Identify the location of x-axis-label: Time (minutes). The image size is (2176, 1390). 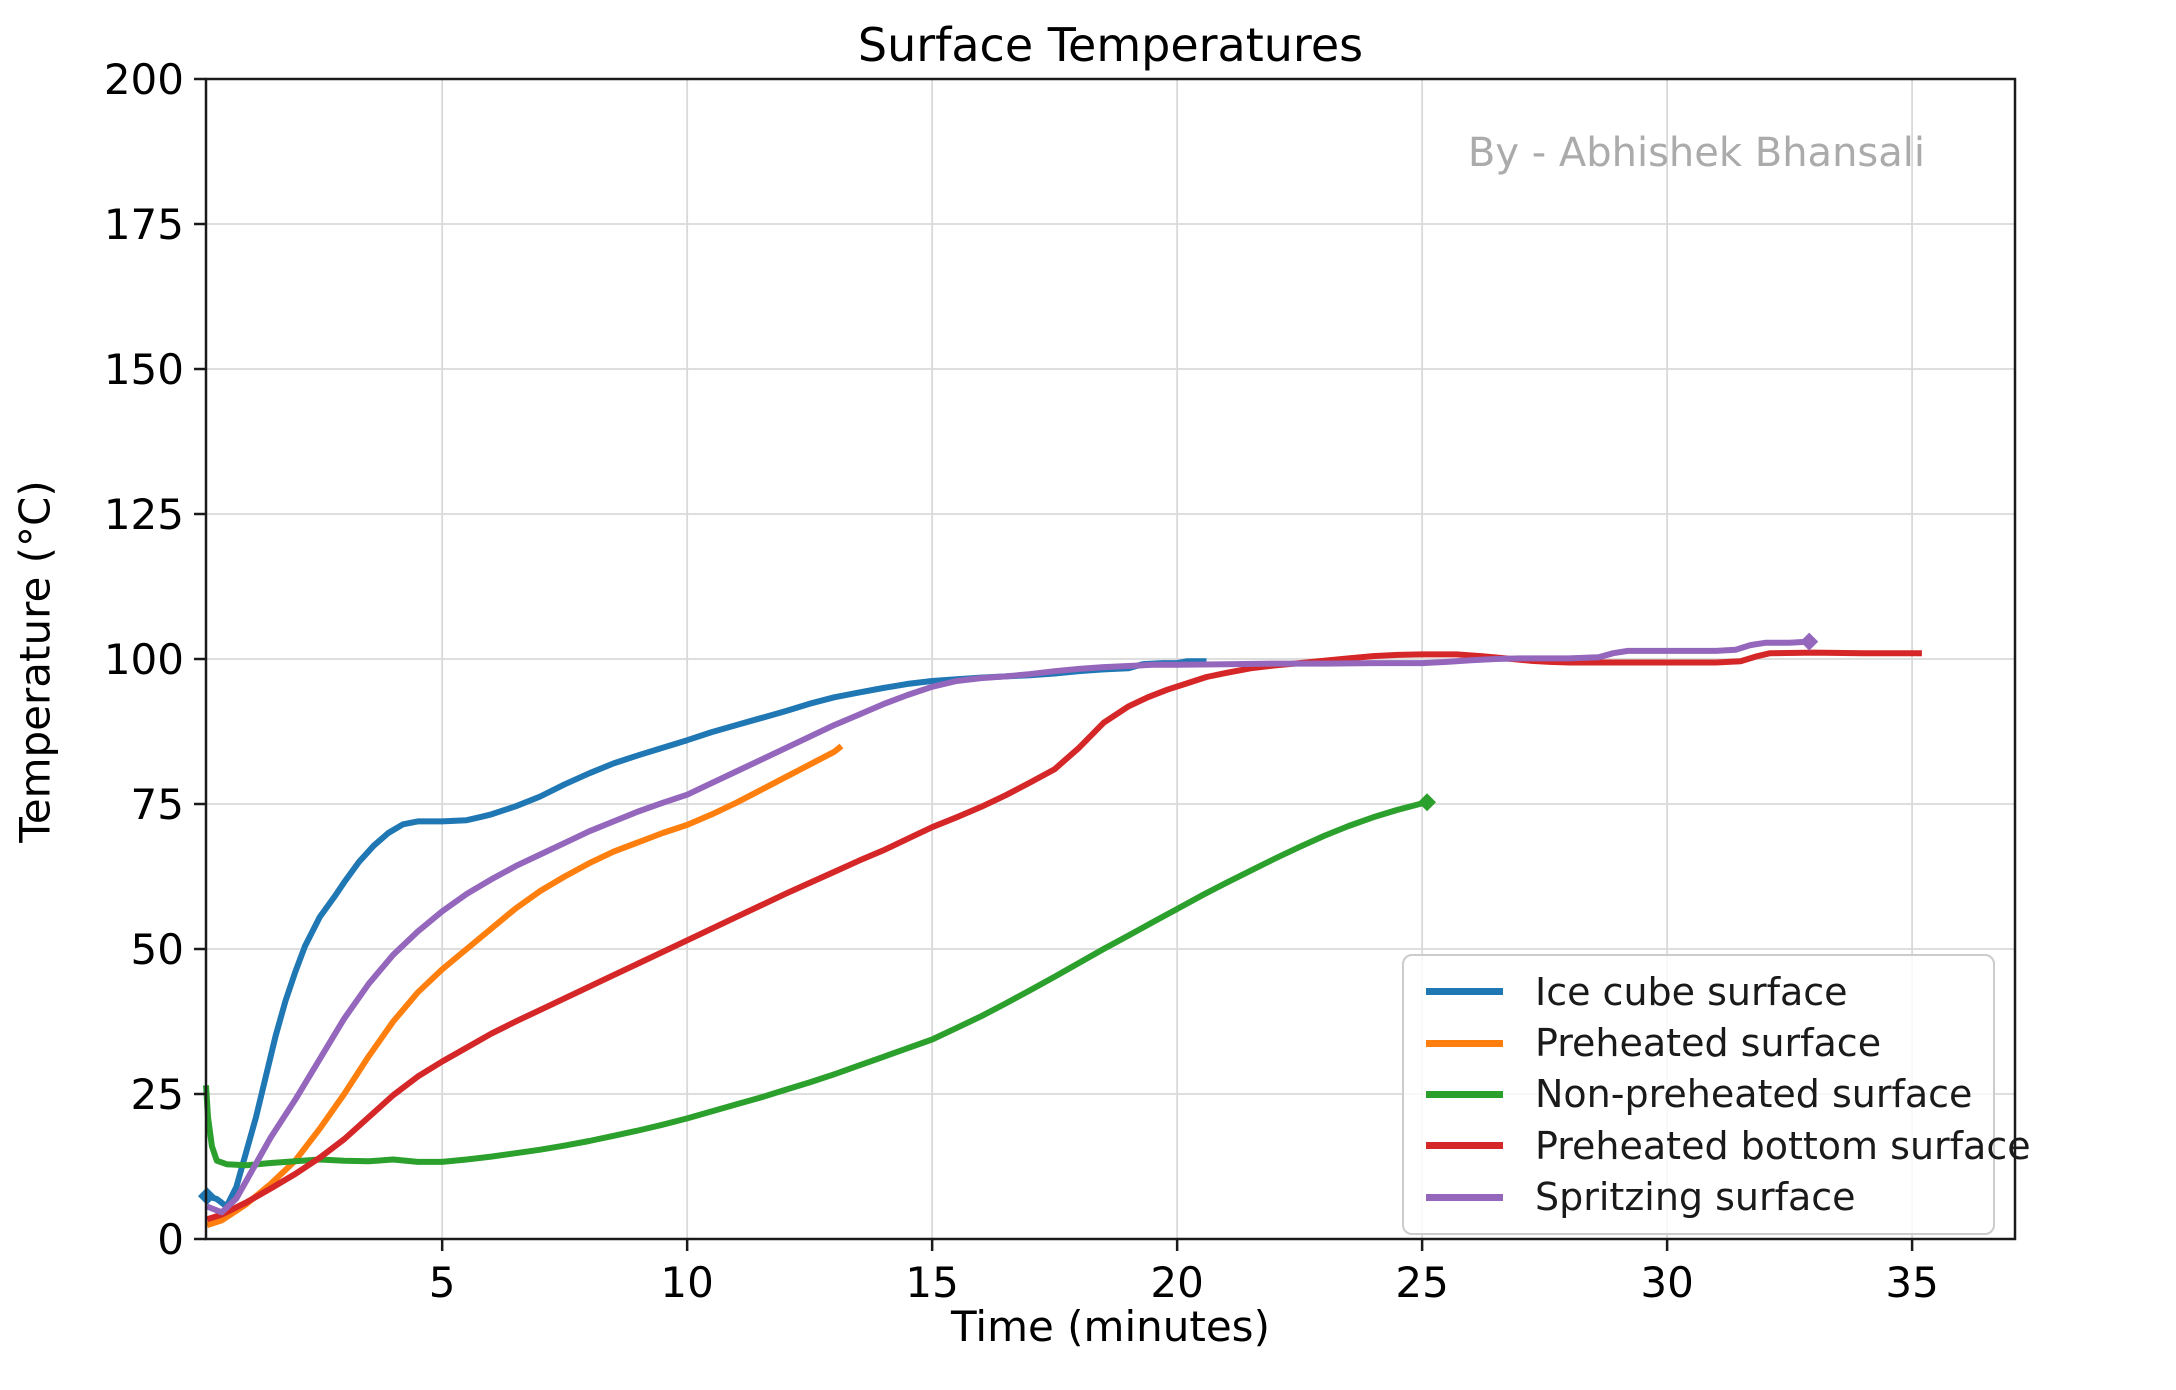
(1110, 1326).